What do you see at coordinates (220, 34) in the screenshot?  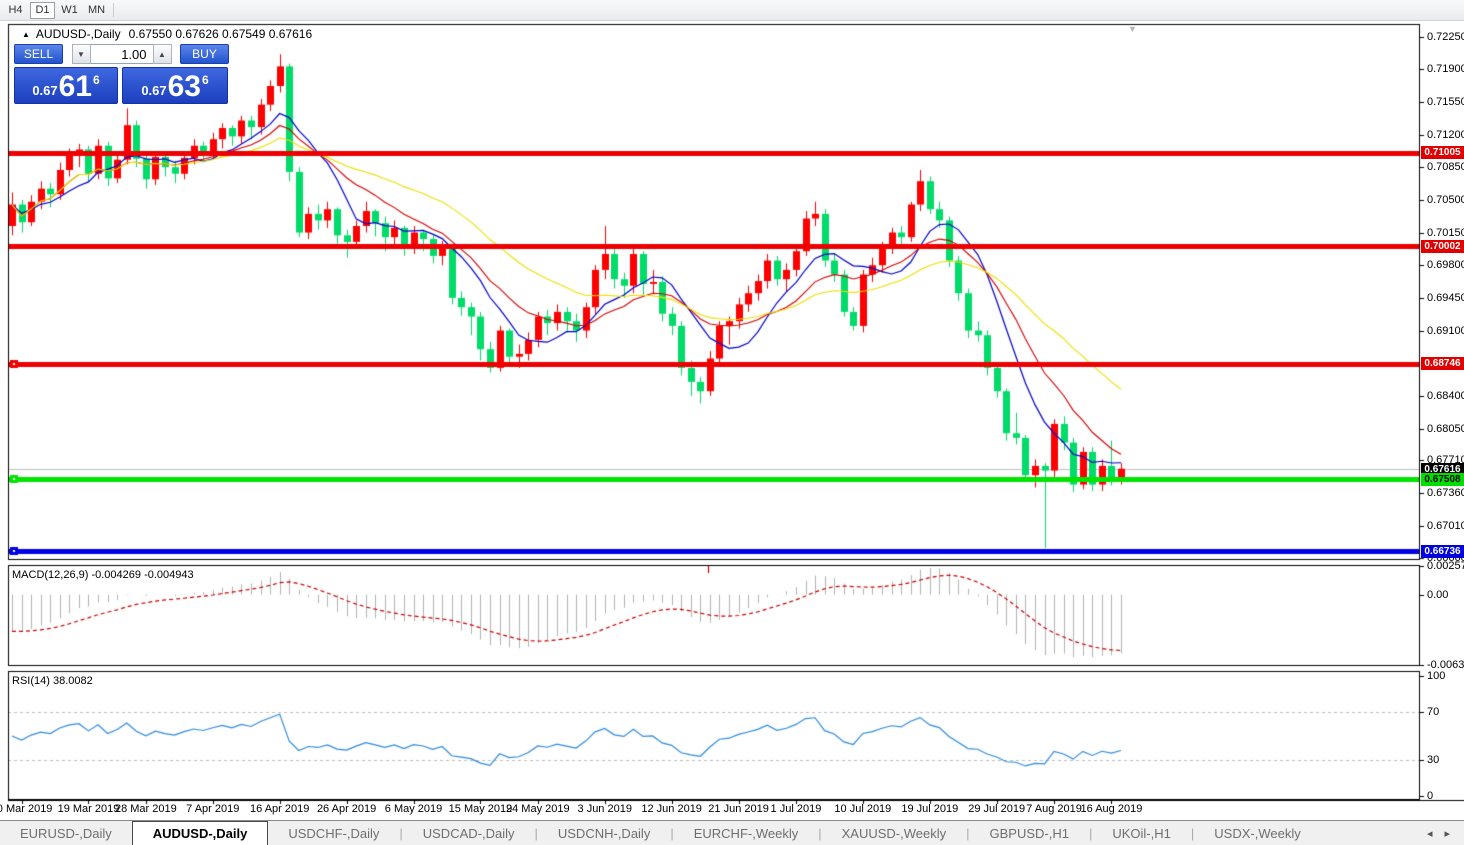 I see `chart-ohlc-values: 0.67550 0.67626 0.67549 0.67616` at bounding box center [220, 34].